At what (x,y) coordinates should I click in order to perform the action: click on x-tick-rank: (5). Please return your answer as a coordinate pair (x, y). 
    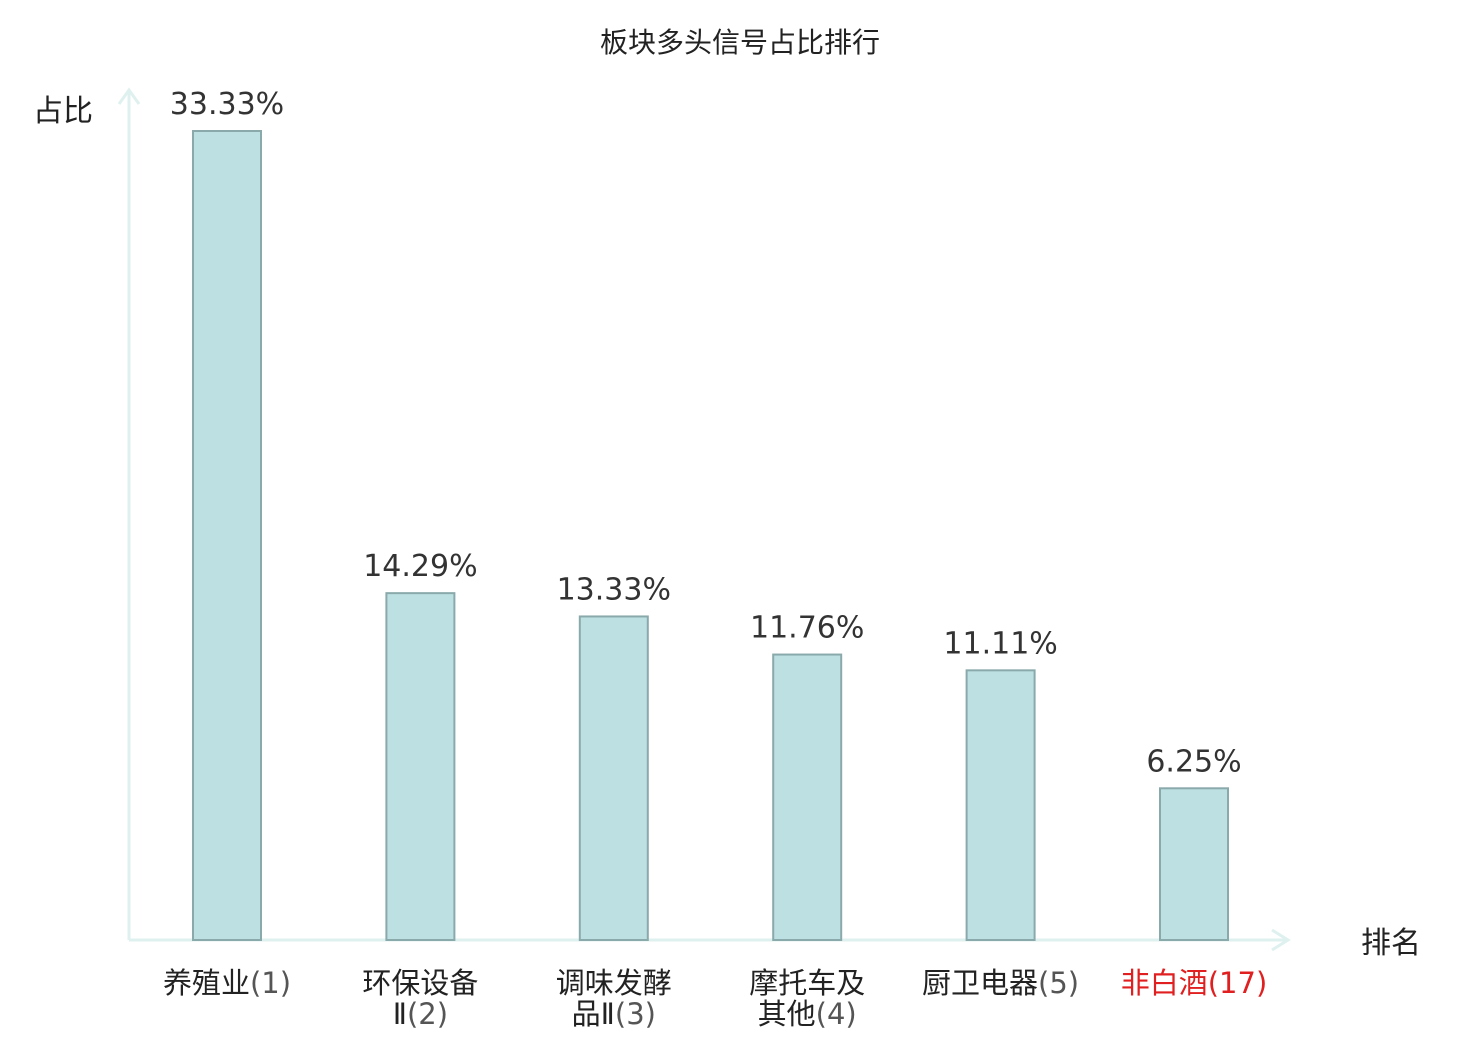
    Looking at the image, I should click on (1058, 983).